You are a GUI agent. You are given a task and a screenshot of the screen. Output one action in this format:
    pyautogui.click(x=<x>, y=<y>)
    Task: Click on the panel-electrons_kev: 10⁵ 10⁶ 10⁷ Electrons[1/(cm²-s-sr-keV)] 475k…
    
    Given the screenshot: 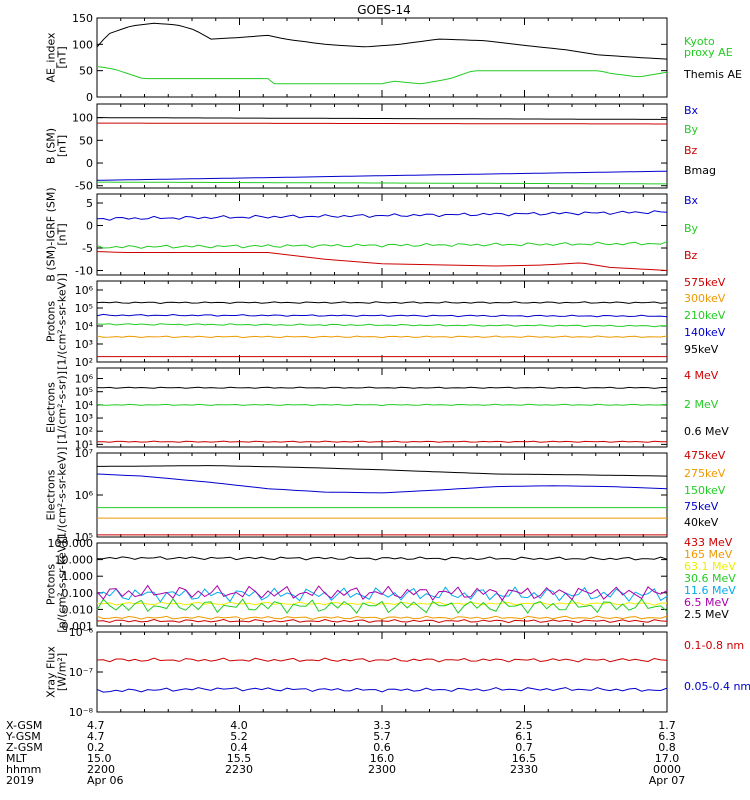 What is the action you would take?
    pyautogui.click(x=385, y=495)
    